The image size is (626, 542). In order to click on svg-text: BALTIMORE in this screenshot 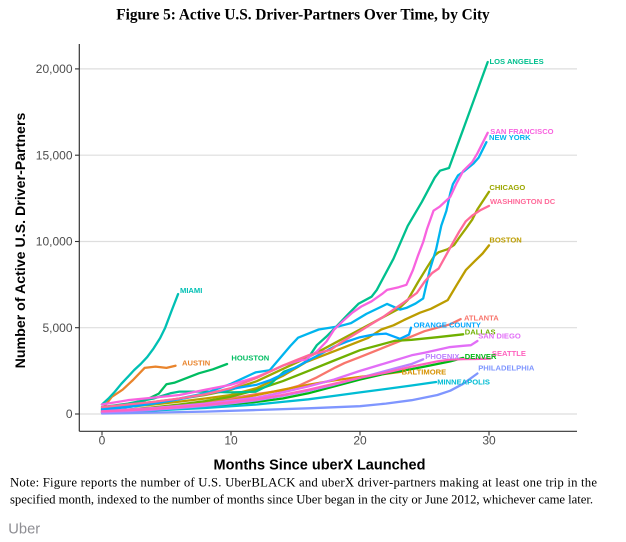, I will do `click(424, 371)`.